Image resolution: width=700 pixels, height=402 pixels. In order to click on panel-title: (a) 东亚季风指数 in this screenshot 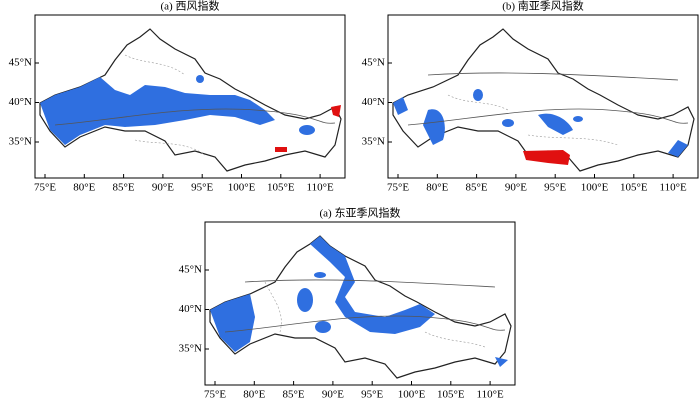, I will do `click(360, 213)`.